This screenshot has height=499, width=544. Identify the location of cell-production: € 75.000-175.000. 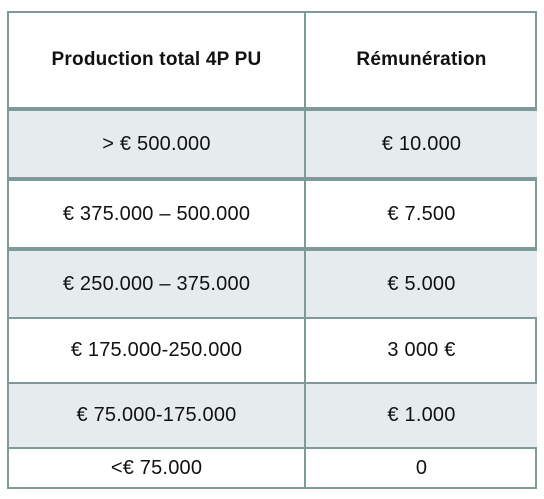
(157, 415).